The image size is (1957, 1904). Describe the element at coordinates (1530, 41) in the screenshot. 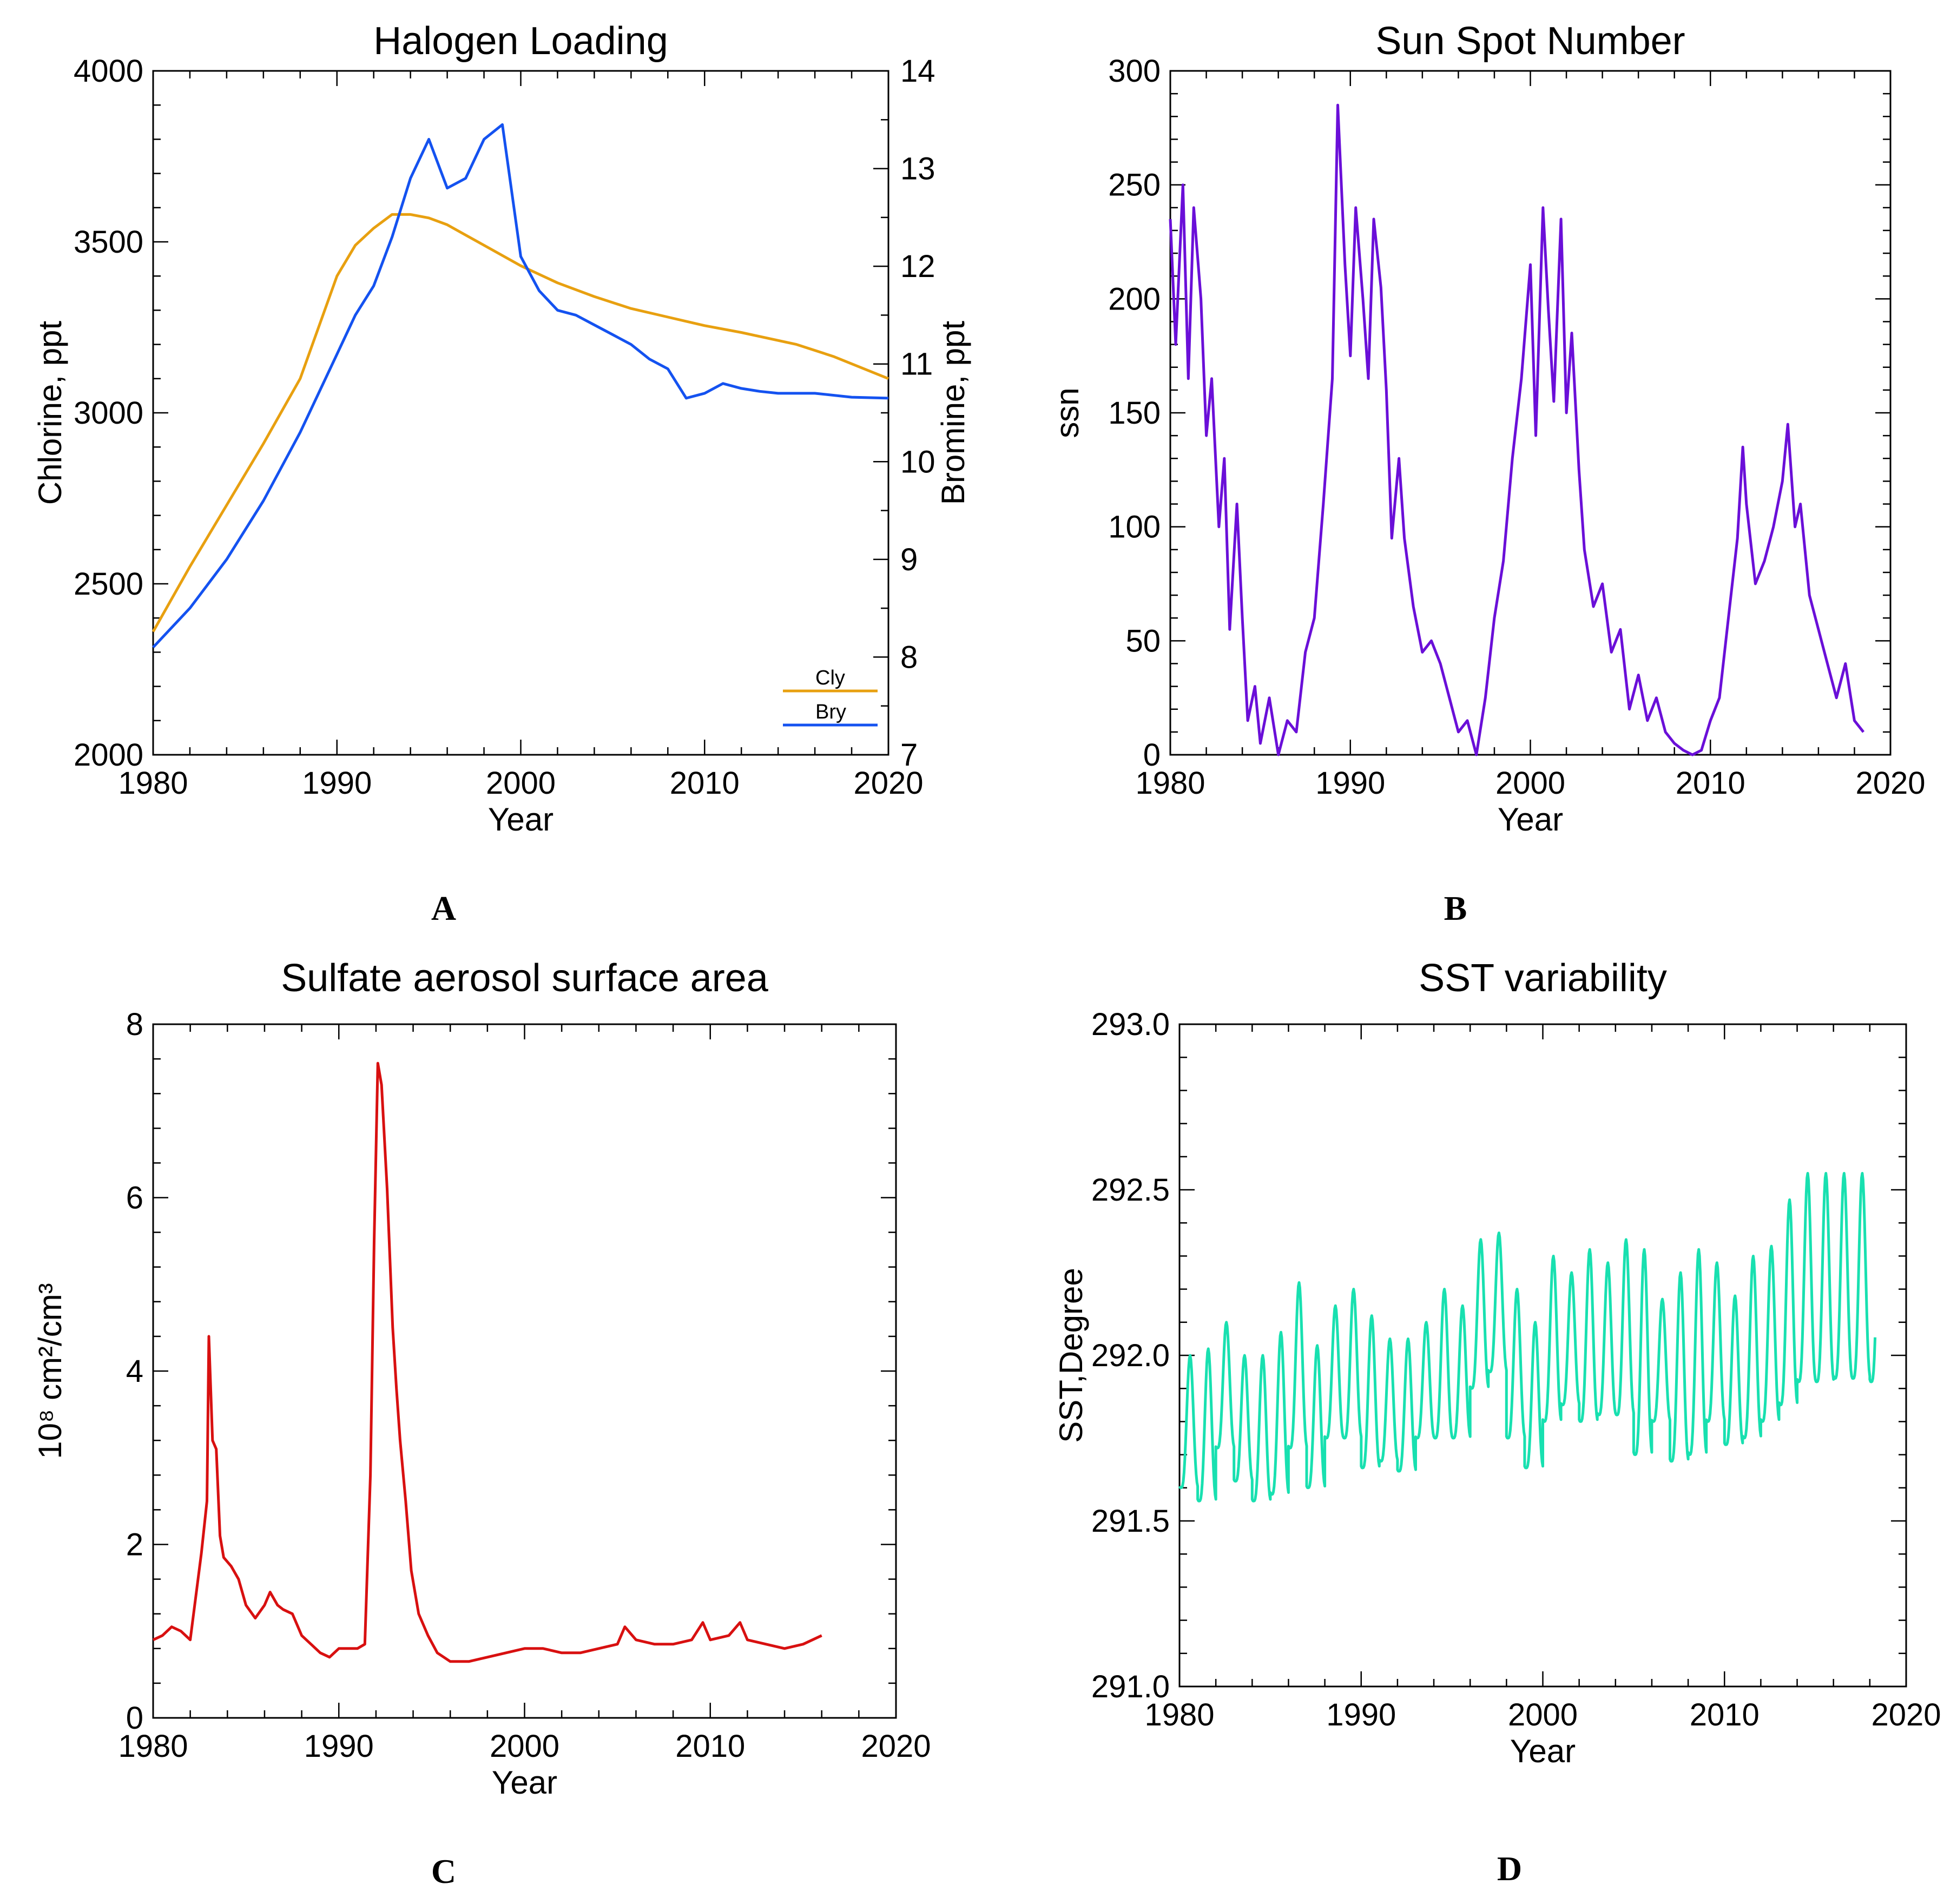

I see `chart-title: Sun Spot Number` at that location.